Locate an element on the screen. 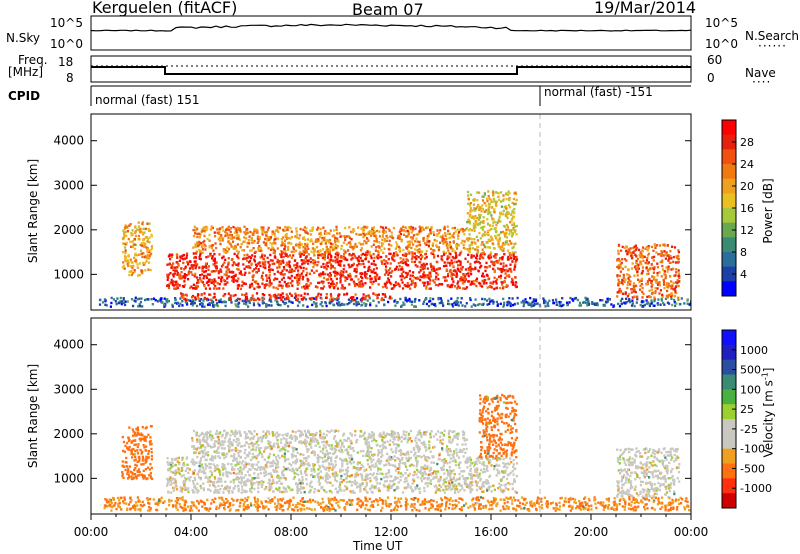 This screenshot has height=554, width=800. freq-panel is located at coordinates (391, 69).